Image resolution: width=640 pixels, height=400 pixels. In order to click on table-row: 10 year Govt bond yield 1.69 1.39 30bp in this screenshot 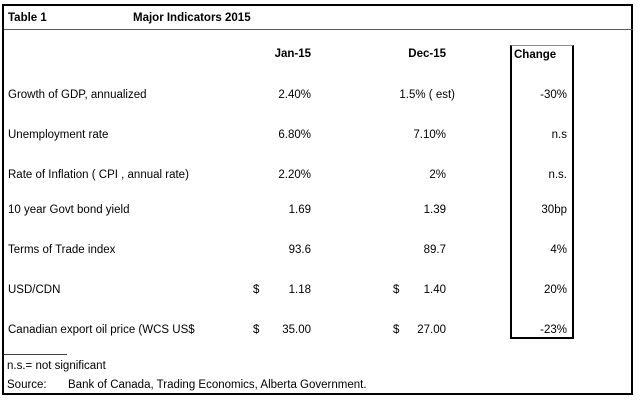, I will do `click(320, 210)`.